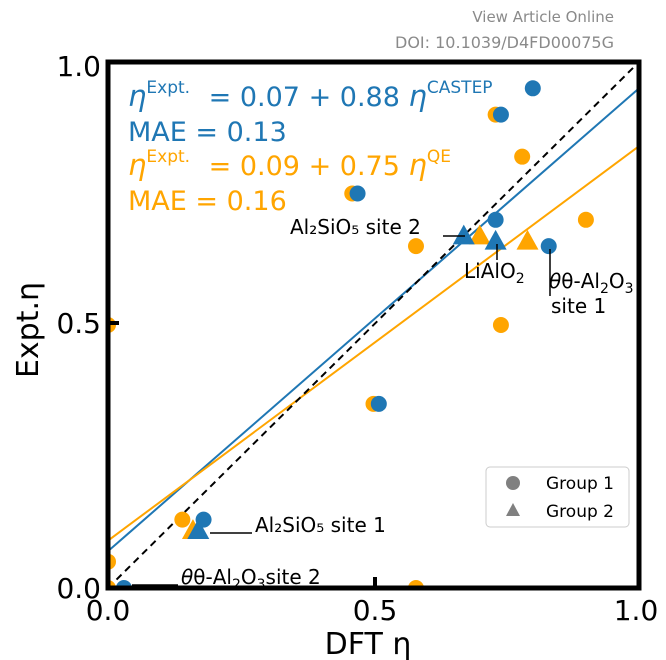 Image resolution: width=666 pixels, height=660 pixels. I want to click on y-axis-title: Expt.η, so click(28, 330).